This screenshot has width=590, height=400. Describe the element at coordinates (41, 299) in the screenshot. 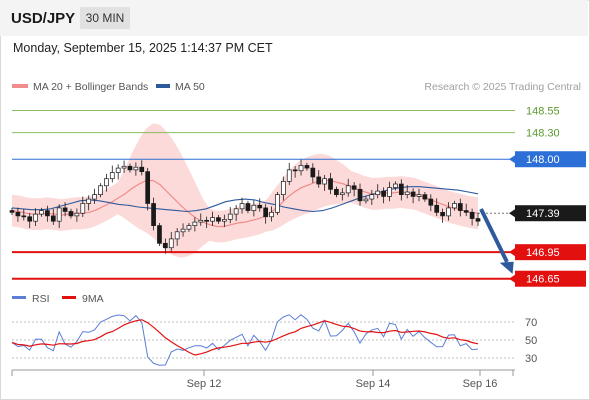

I see `rsi-legend-label: RSI` at that location.